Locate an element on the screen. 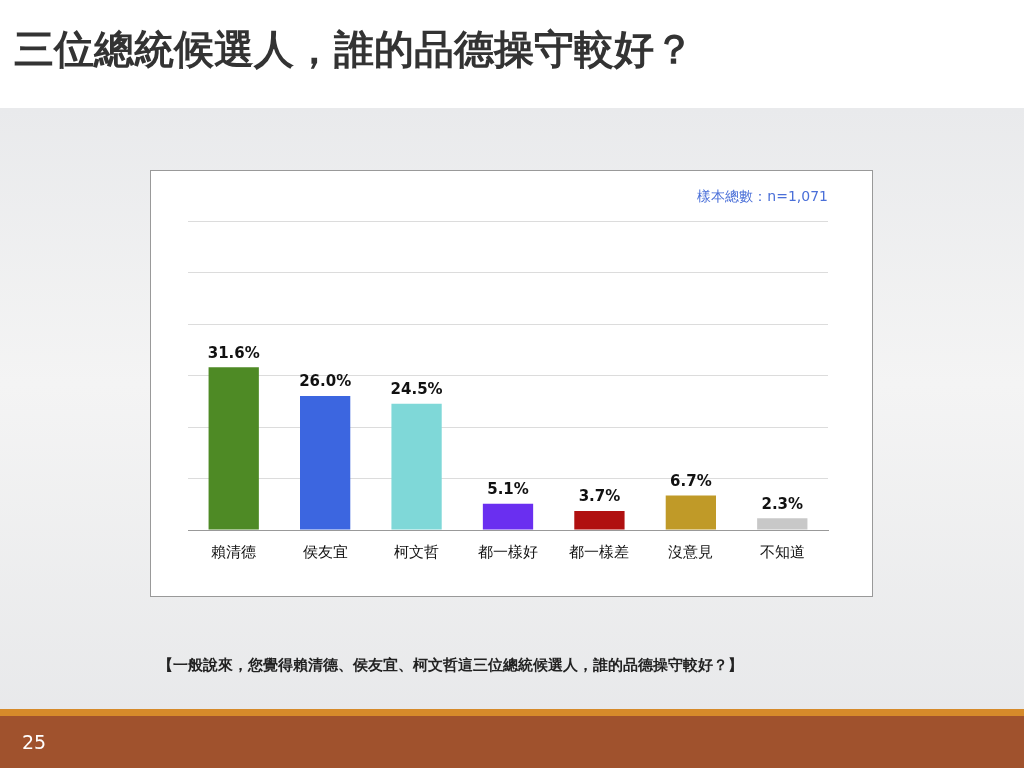 This screenshot has height=768, width=1024. x-tick-label: 侯友宜 is located at coordinates (325, 551).